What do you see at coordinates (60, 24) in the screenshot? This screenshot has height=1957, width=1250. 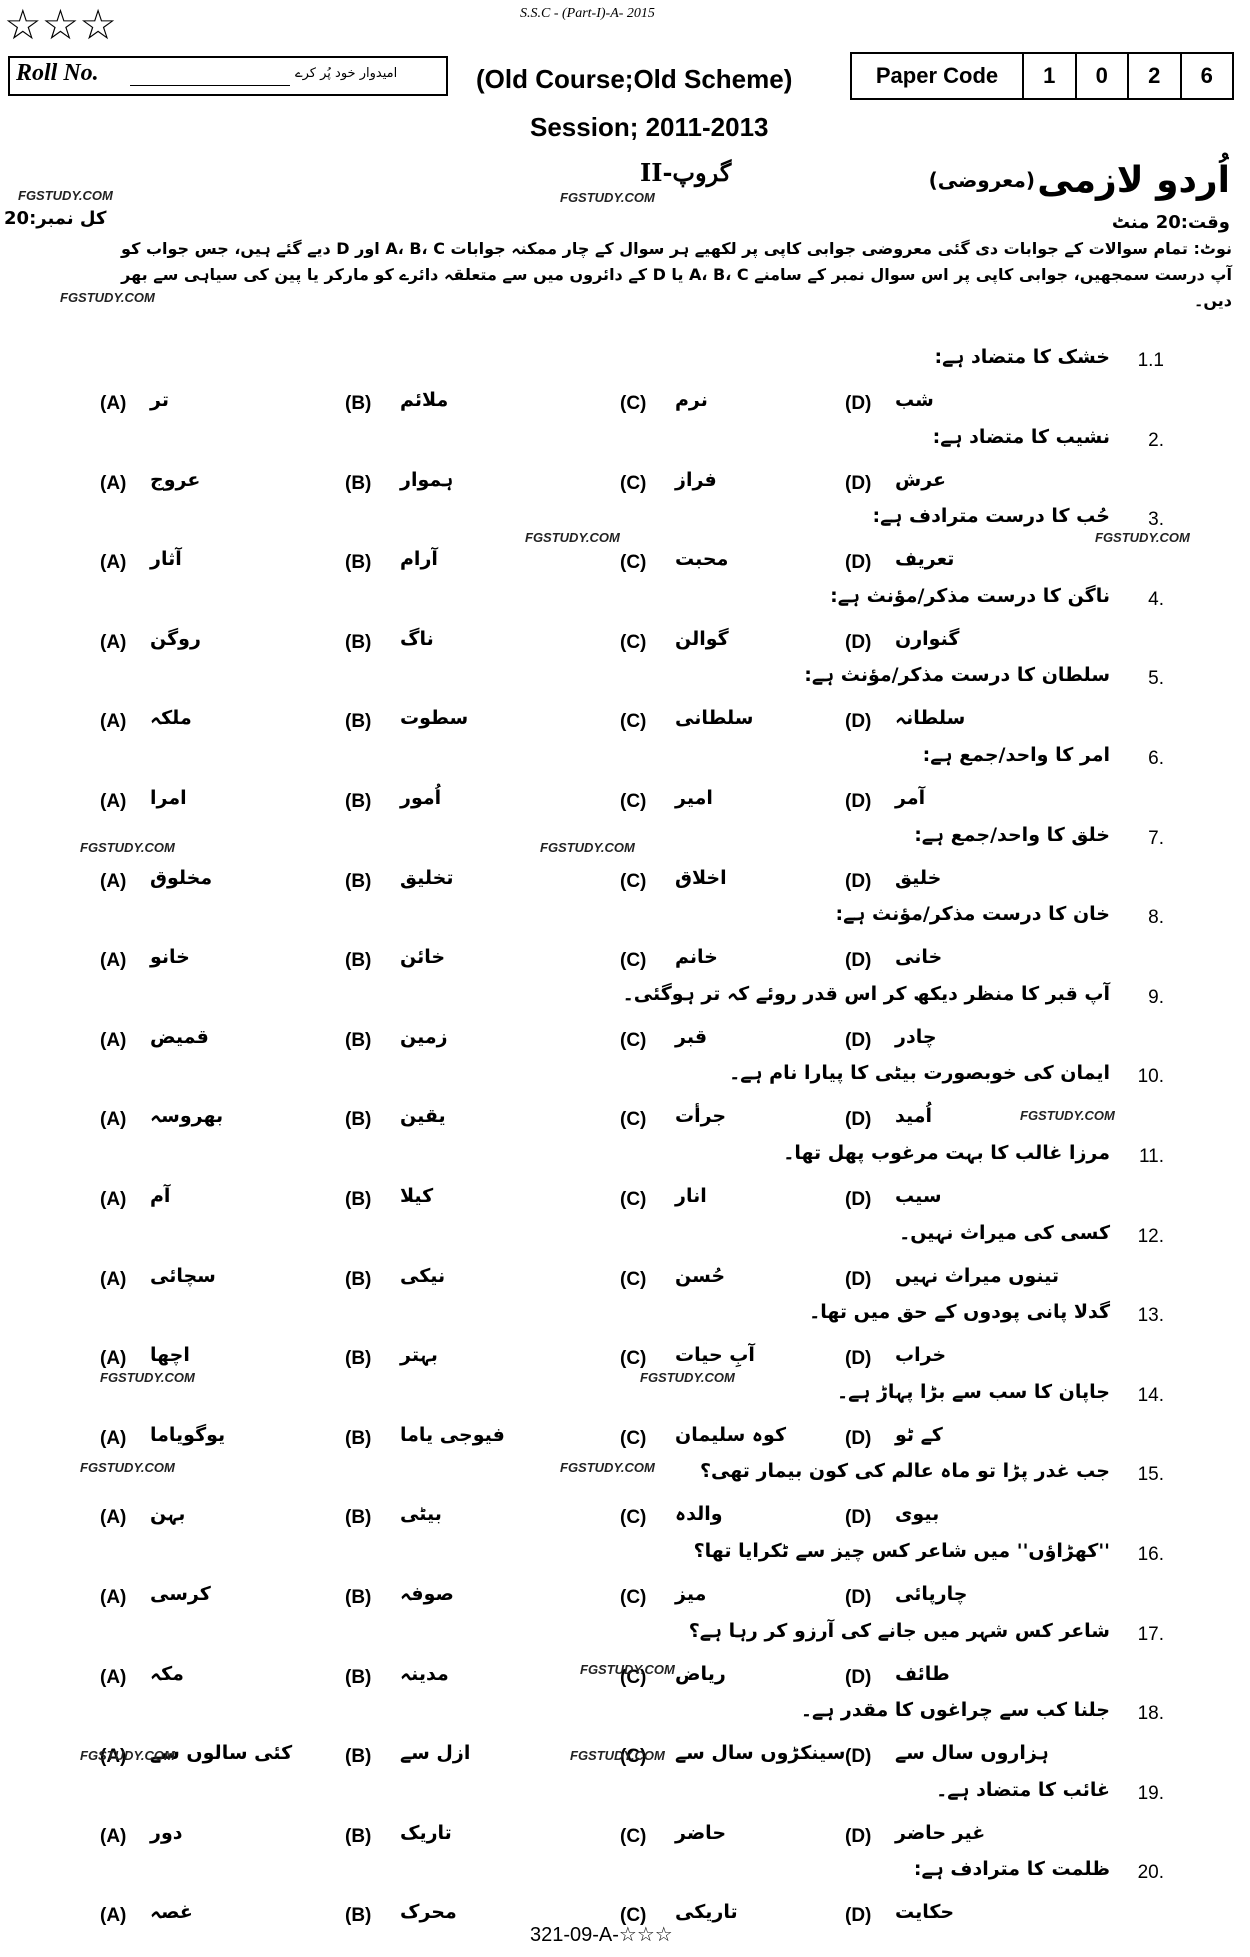 I see `stars: ☆☆☆` at bounding box center [60, 24].